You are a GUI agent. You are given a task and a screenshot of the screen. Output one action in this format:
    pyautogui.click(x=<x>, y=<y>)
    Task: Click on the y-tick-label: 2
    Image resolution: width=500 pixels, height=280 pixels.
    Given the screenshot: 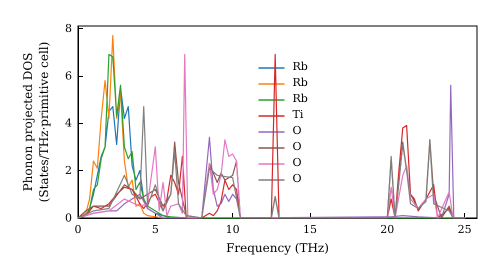 What is the action you would take?
    pyautogui.click(x=68, y=171)
    